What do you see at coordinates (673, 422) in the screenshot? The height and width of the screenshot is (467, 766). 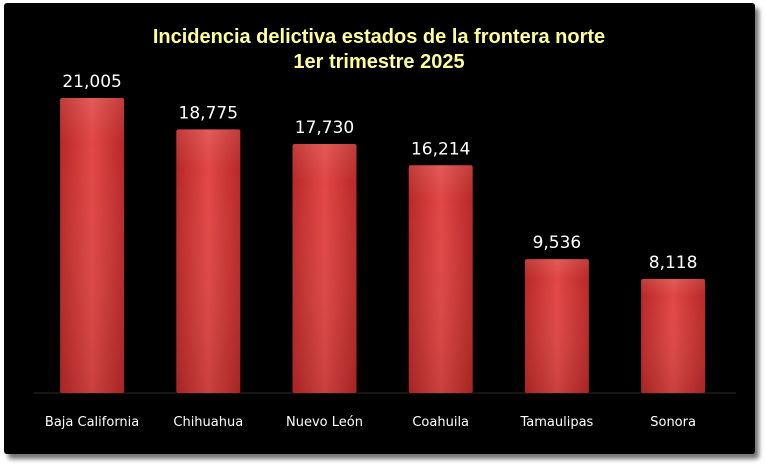 I see `category-label-5: Sonora` at bounding box center [673, 422].